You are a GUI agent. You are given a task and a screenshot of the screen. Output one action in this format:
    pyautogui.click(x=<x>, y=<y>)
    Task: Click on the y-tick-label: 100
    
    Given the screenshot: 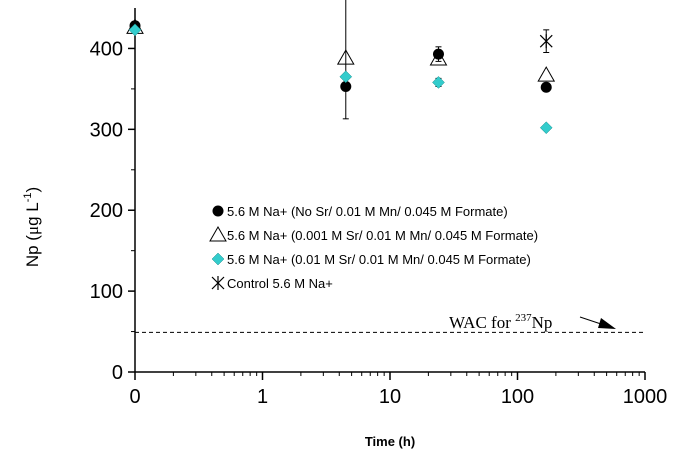 What is the action you would take?
    pyautogui.click(x=106, y=292)
    